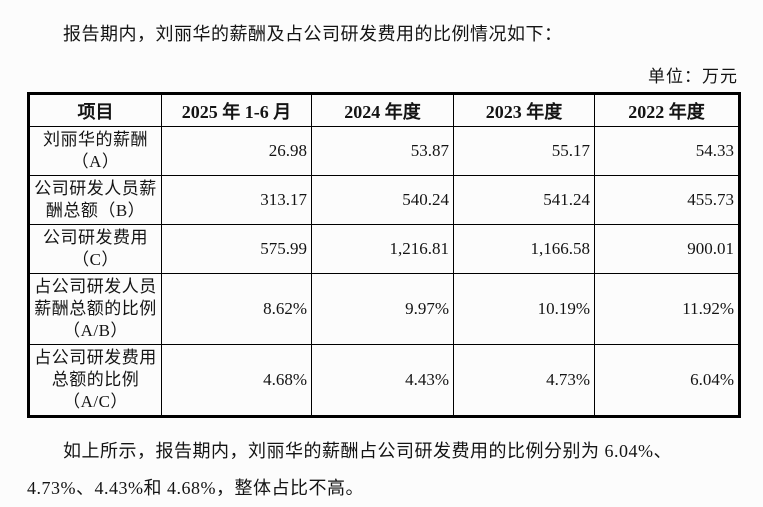 This screenshot has height=507, width=763. Describe the element at coordinates (95, 200) in the screenshot. I see `row-label: 公司研发人员薪 酬总额（B）` at that location.